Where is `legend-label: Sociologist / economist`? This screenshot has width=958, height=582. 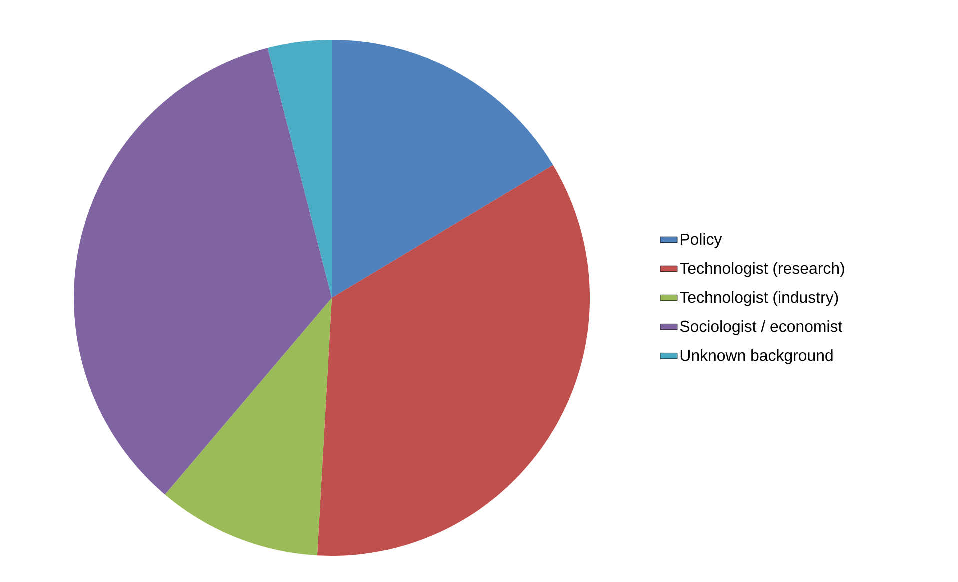
legend-label: Sociologist / economist is located at coordinates (761, 328).